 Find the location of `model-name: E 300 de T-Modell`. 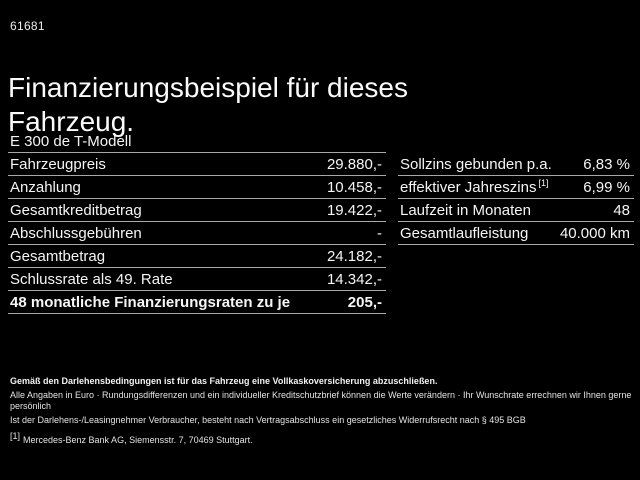

model-name: E 300 de T-Modell is located at coordinates (71, 141).